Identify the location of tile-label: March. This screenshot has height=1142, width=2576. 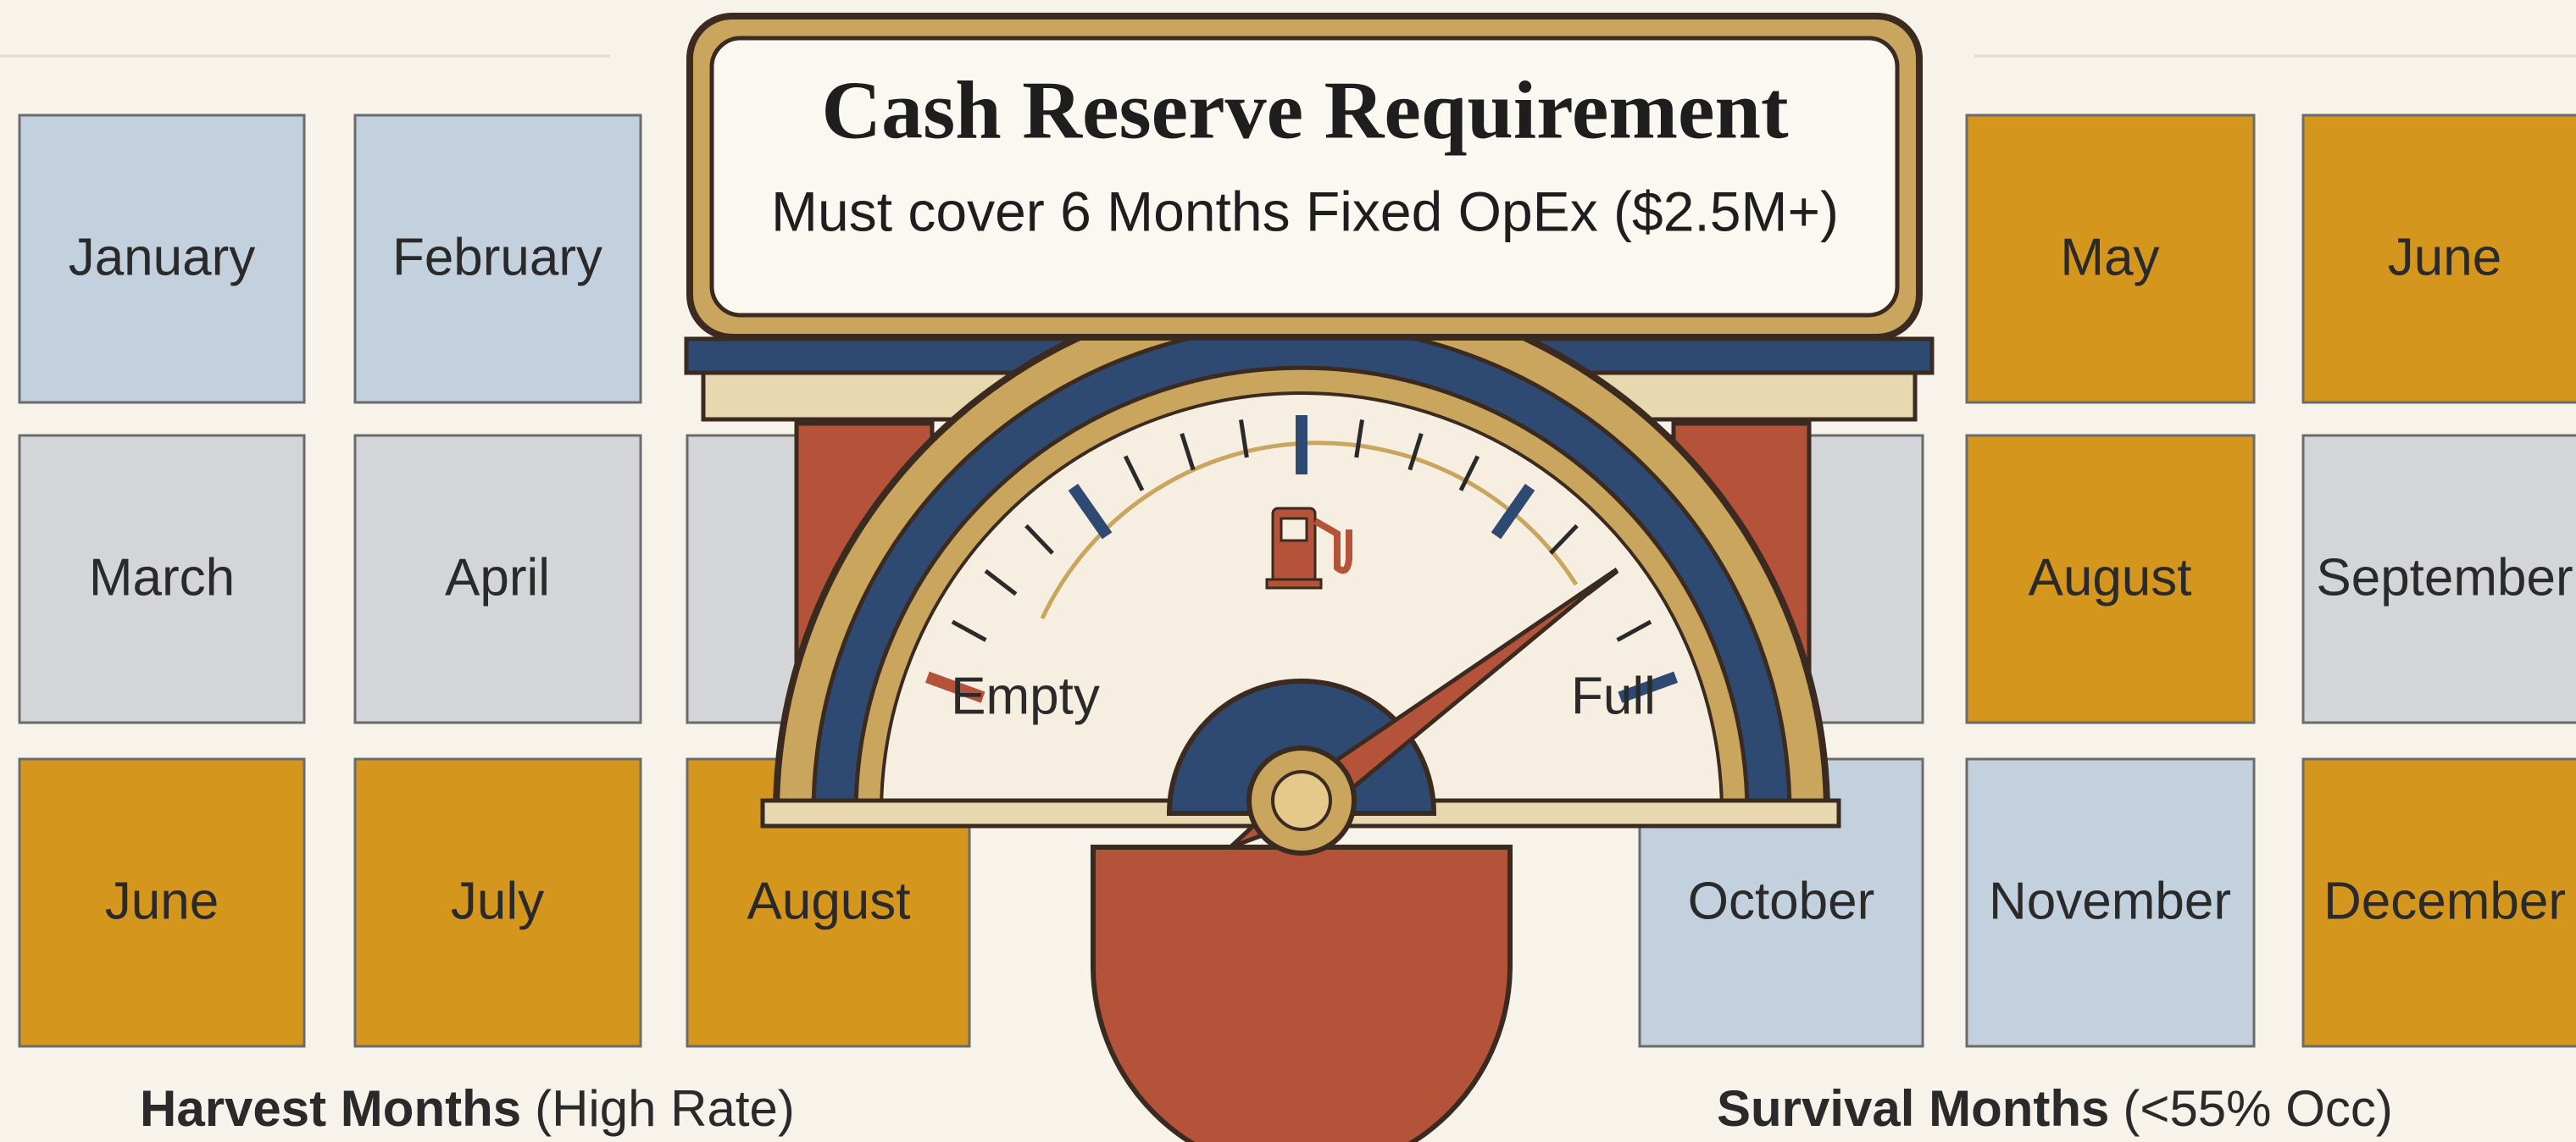
(162, 577).